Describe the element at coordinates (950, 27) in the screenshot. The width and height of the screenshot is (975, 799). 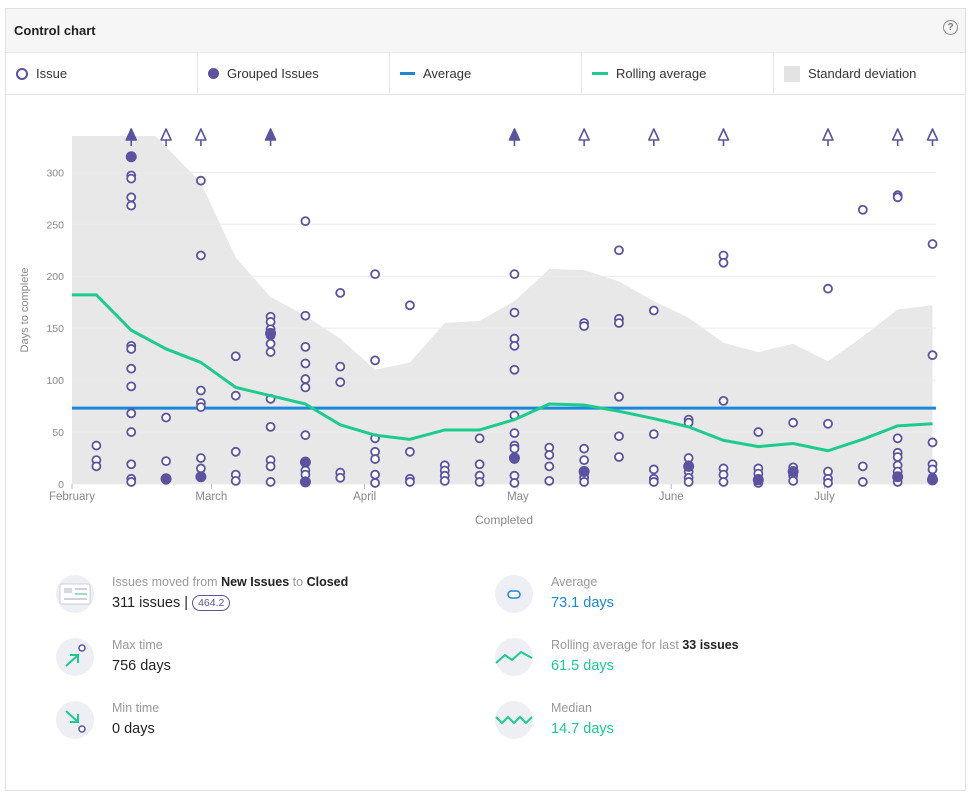
I see `help-icon: ?` at that location.